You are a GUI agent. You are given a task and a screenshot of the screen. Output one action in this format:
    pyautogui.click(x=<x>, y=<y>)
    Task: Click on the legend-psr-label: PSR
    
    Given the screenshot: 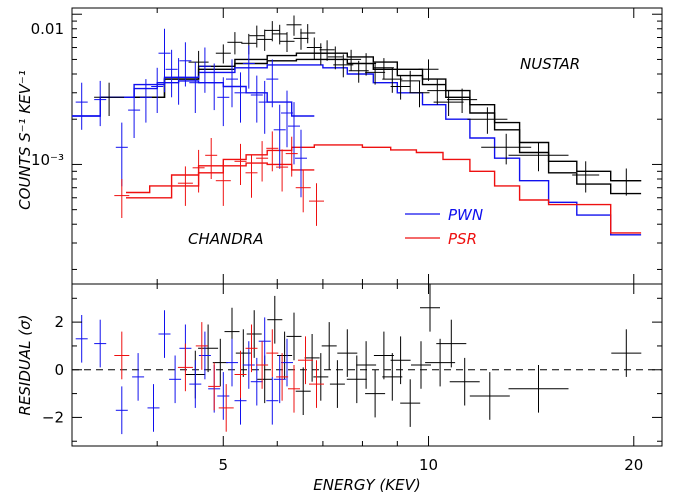 What is the action you would take?
    pyautogui.click(x=462, y=239)
    